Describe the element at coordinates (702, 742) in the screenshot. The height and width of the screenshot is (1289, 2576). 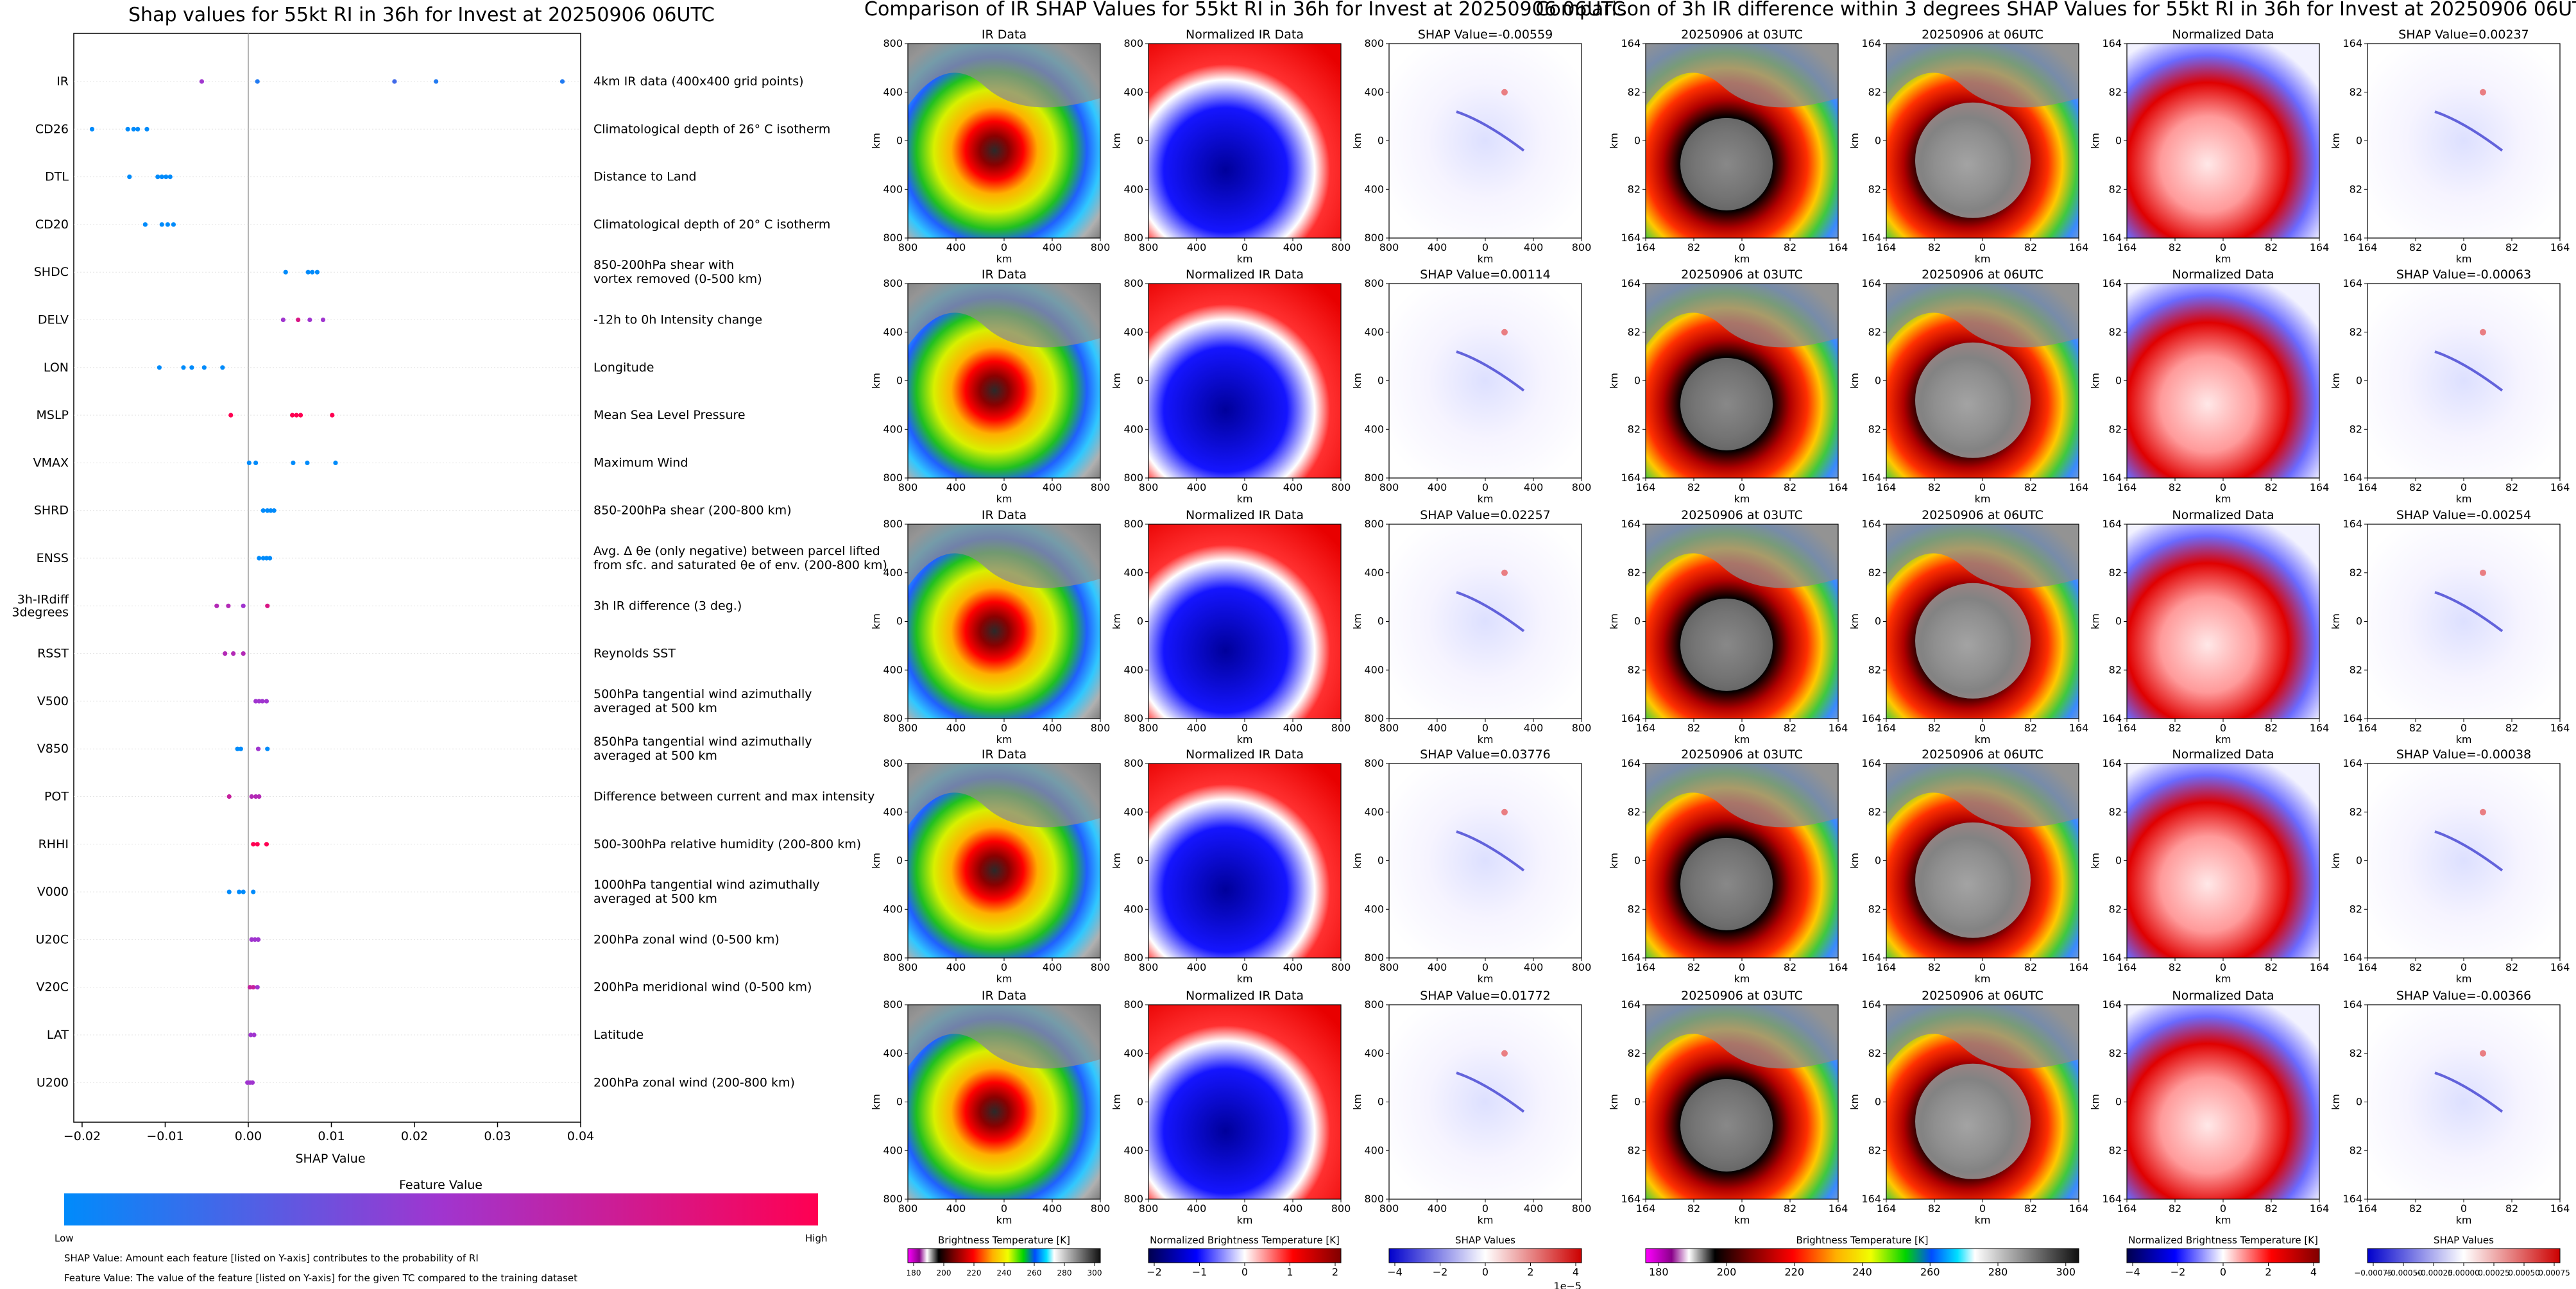
I see `feature-description: 850hPa tangential wind azimuthally` at that location.